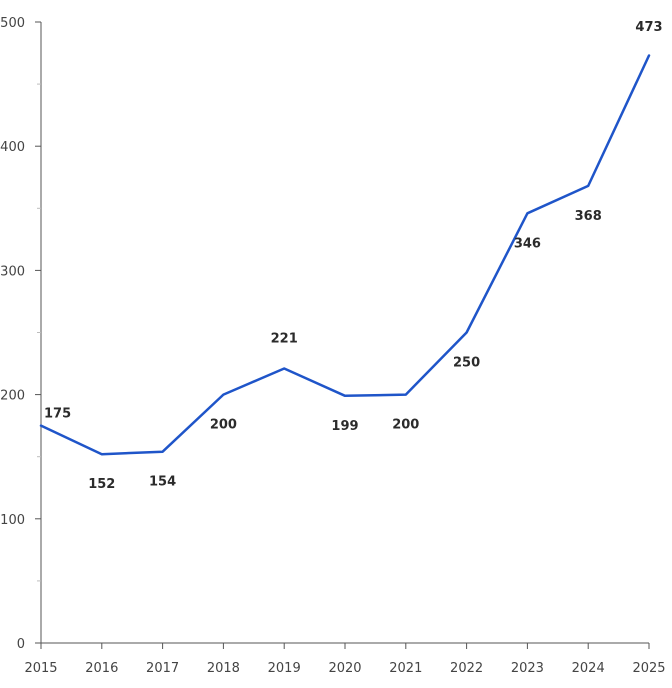 The height and width of the screenshot is (688, 672). Describe the element at coordinates (466, 363) in the screenshot. I see `data-label: 250` at that location.